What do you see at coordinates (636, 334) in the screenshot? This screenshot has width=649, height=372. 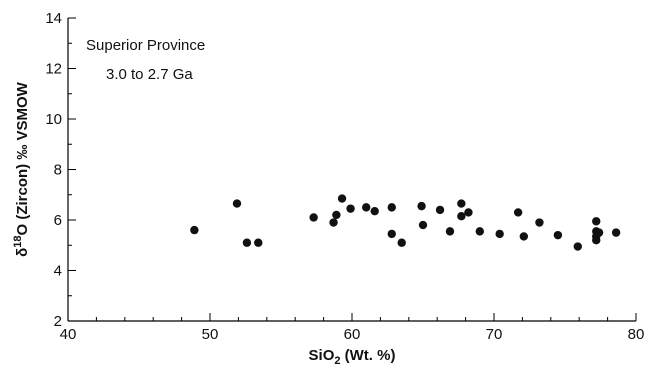 I see `x-tick-label: 80` at bounding box center [636, 334].